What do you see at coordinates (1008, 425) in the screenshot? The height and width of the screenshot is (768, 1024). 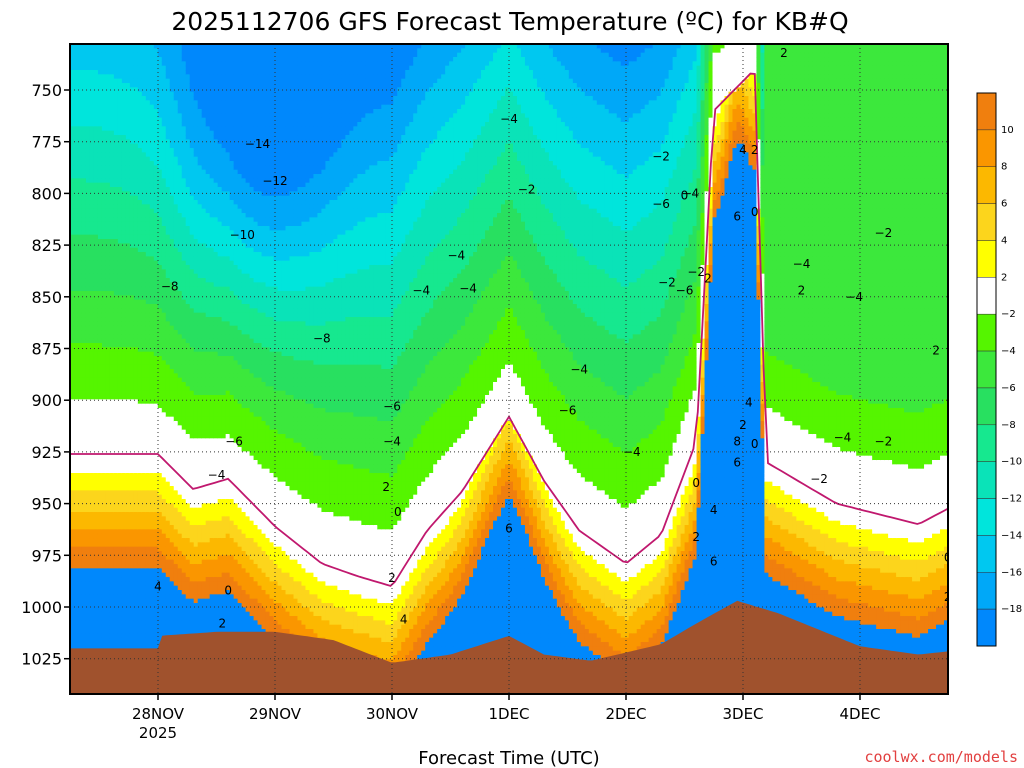 I see `colorbar-tick-label: −8` at bounding box center [1008, 425].